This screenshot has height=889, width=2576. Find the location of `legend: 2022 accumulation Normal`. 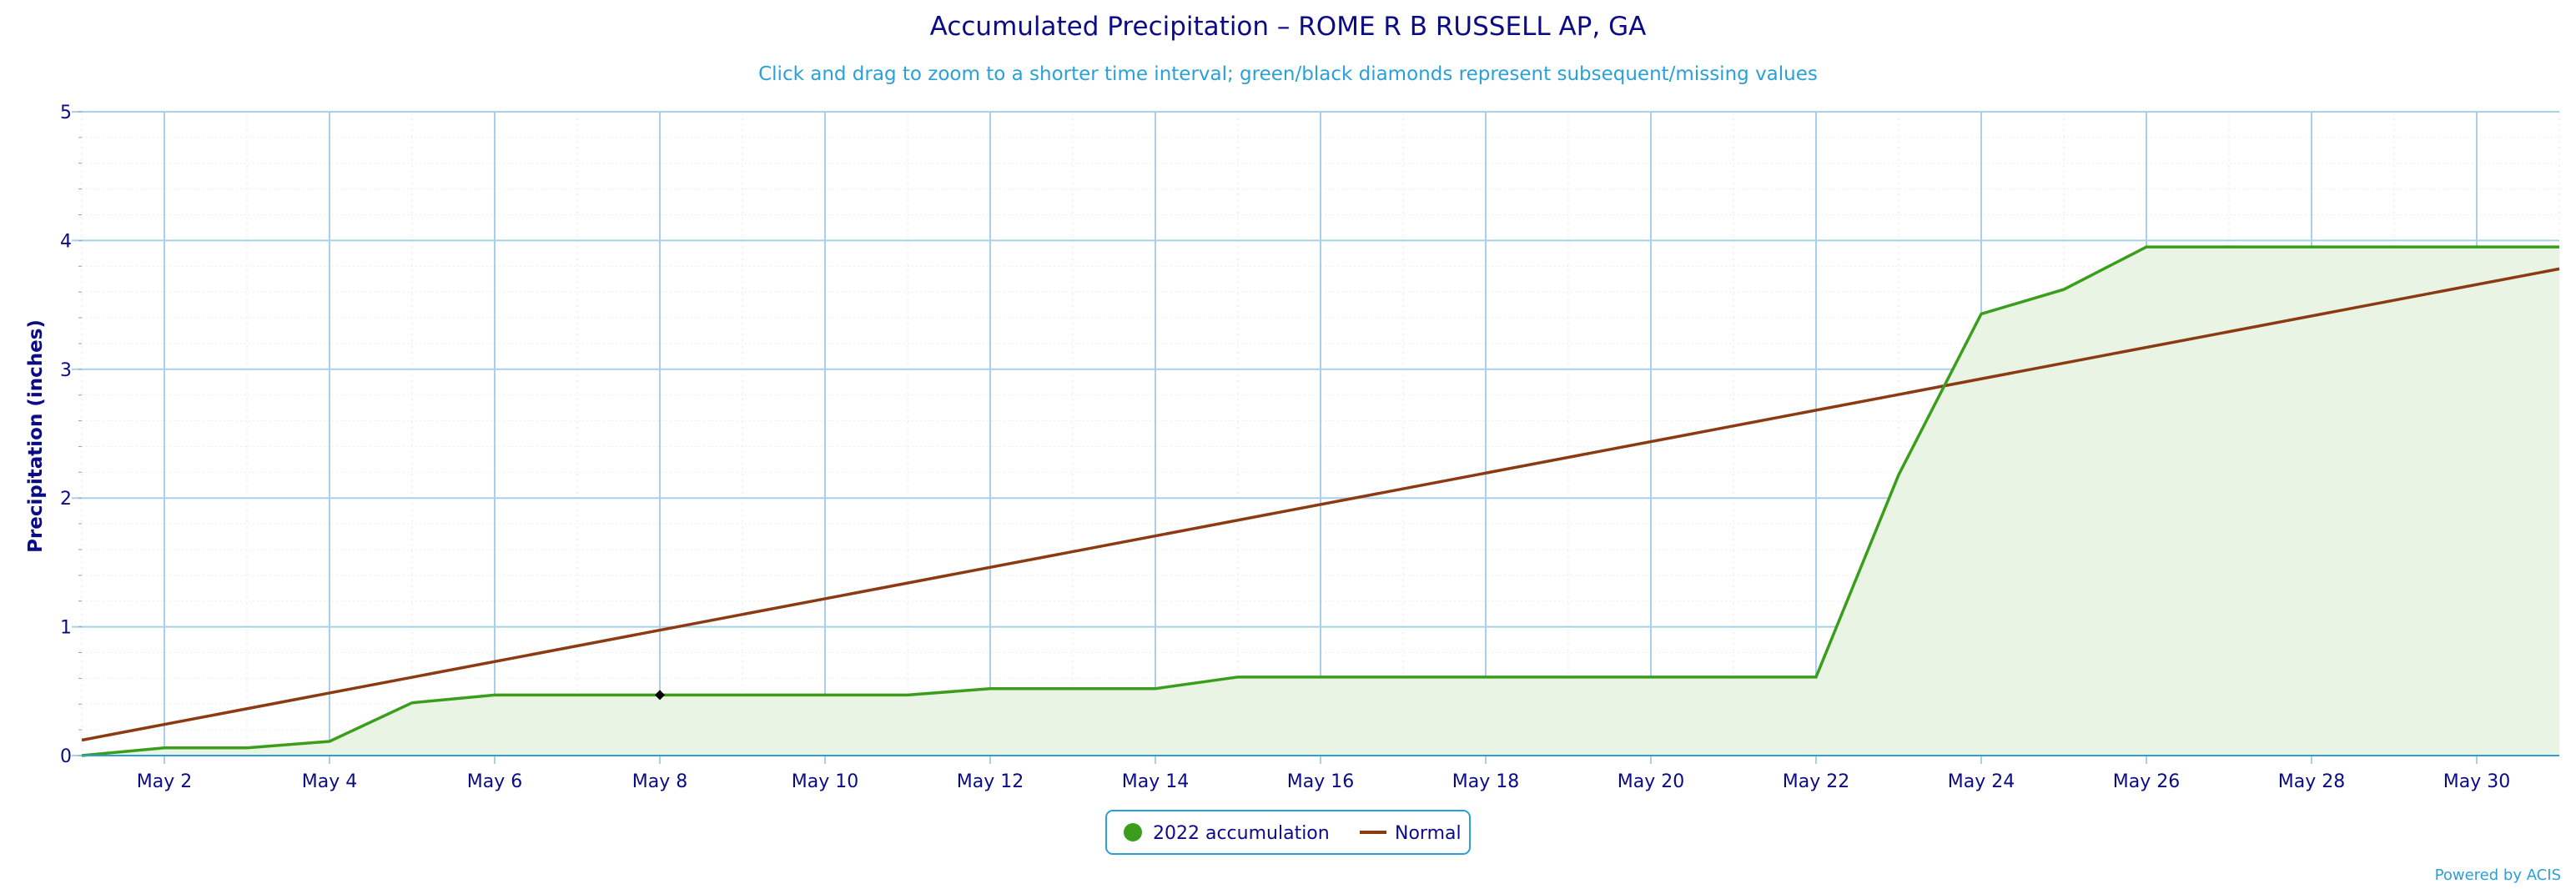

legend: 2022 accumulation Normal is located at coordinates (1288, 832).